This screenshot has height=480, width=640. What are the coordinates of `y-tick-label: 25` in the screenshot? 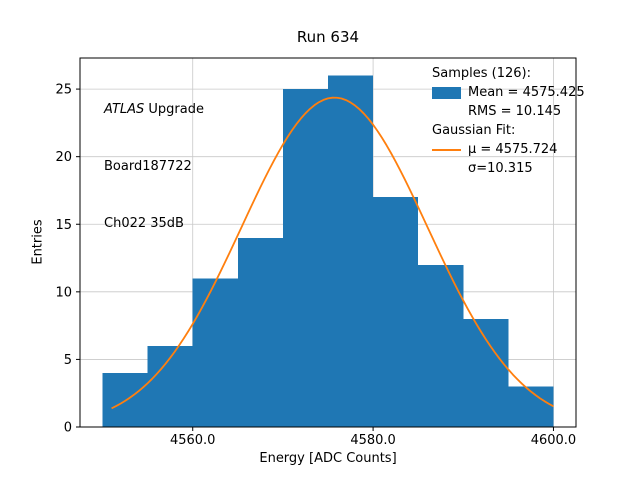 It's located at (63, 90).